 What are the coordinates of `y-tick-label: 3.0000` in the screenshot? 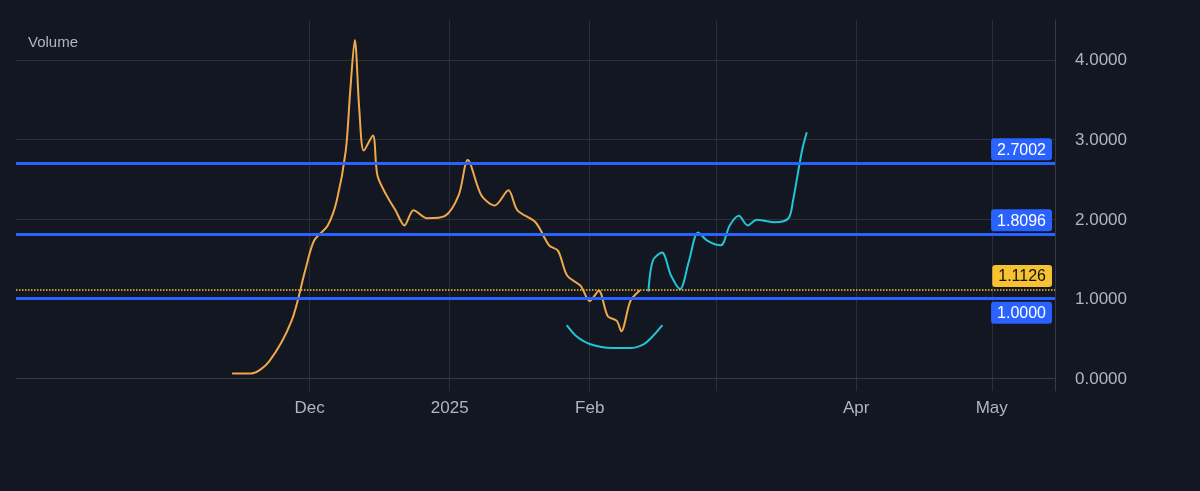 It's located at (1101, 139).